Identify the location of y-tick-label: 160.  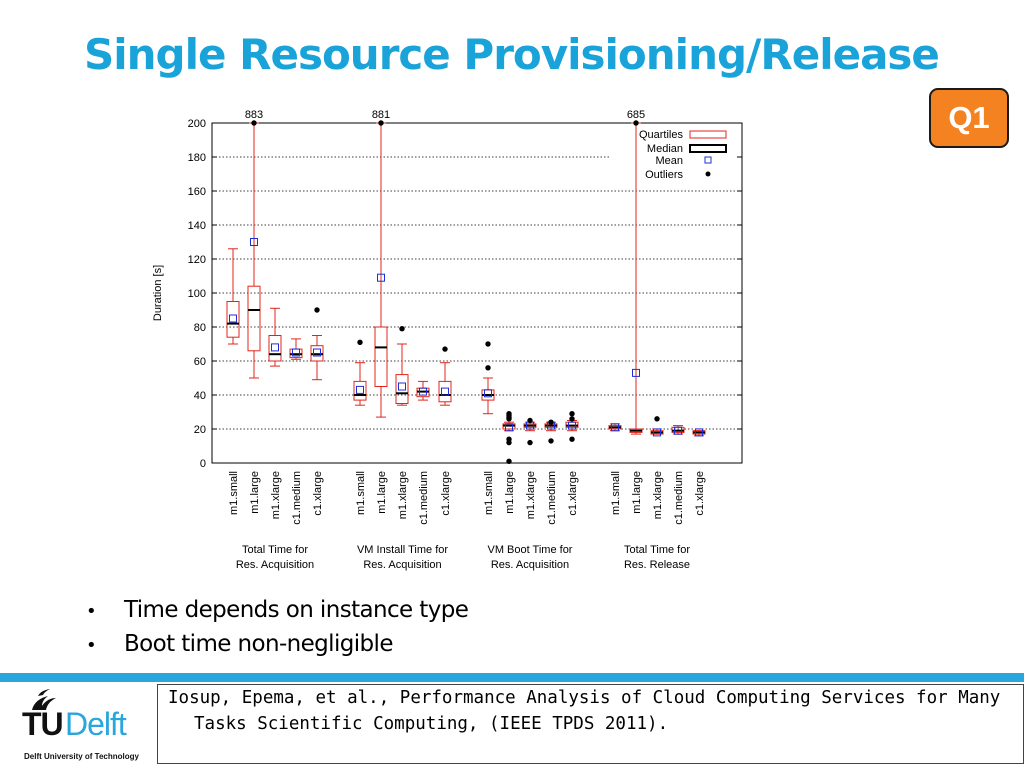
(197, 192).